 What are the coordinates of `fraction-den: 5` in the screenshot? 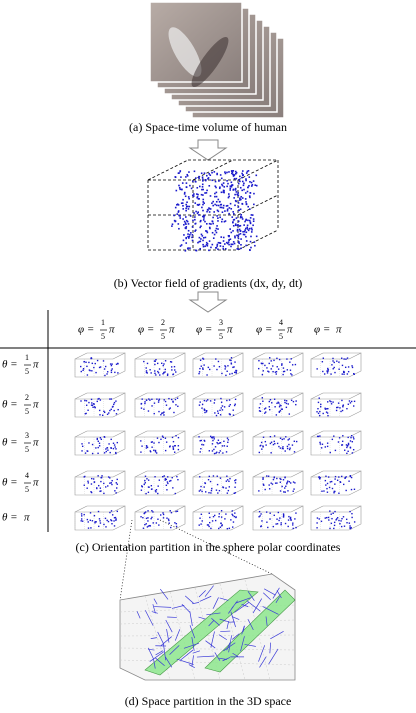 It's located at (103, 336).